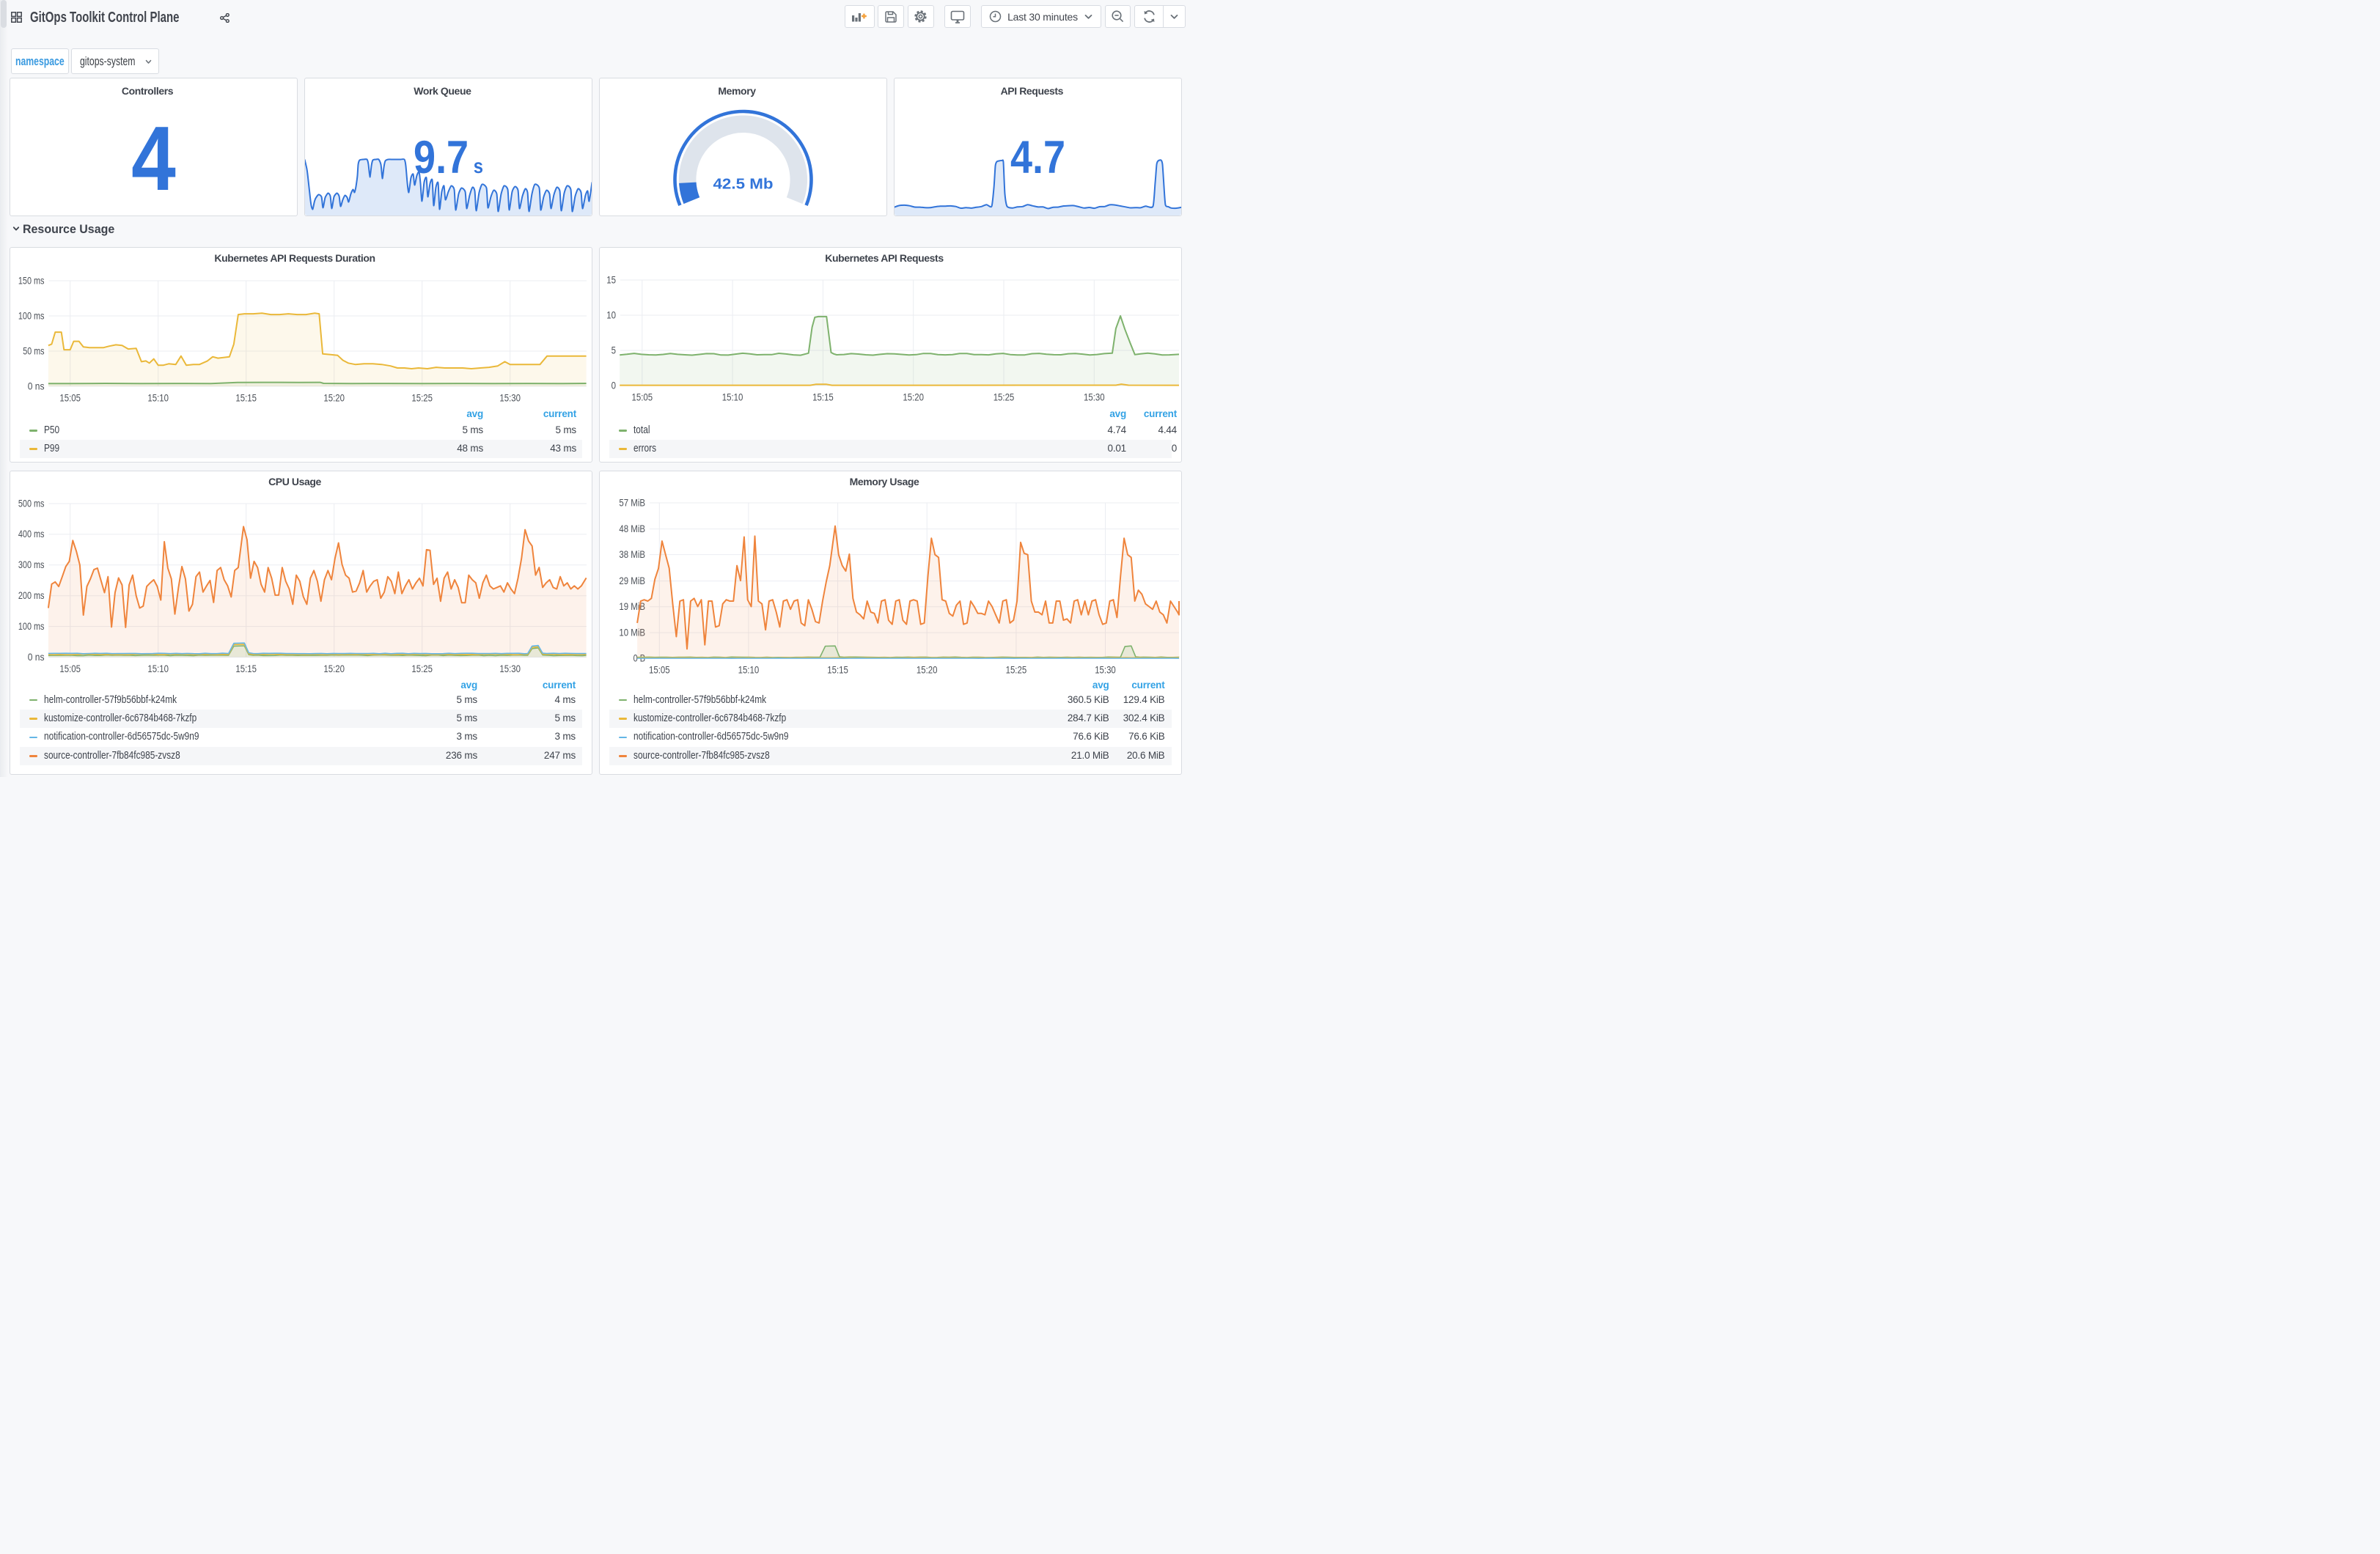 The height and width of the screenshot is (1554, 2380). What do you see at coordinates (31, 595) in the screenshot?
I see `svg-text: 200 ms` at bounding box center [31, 595].